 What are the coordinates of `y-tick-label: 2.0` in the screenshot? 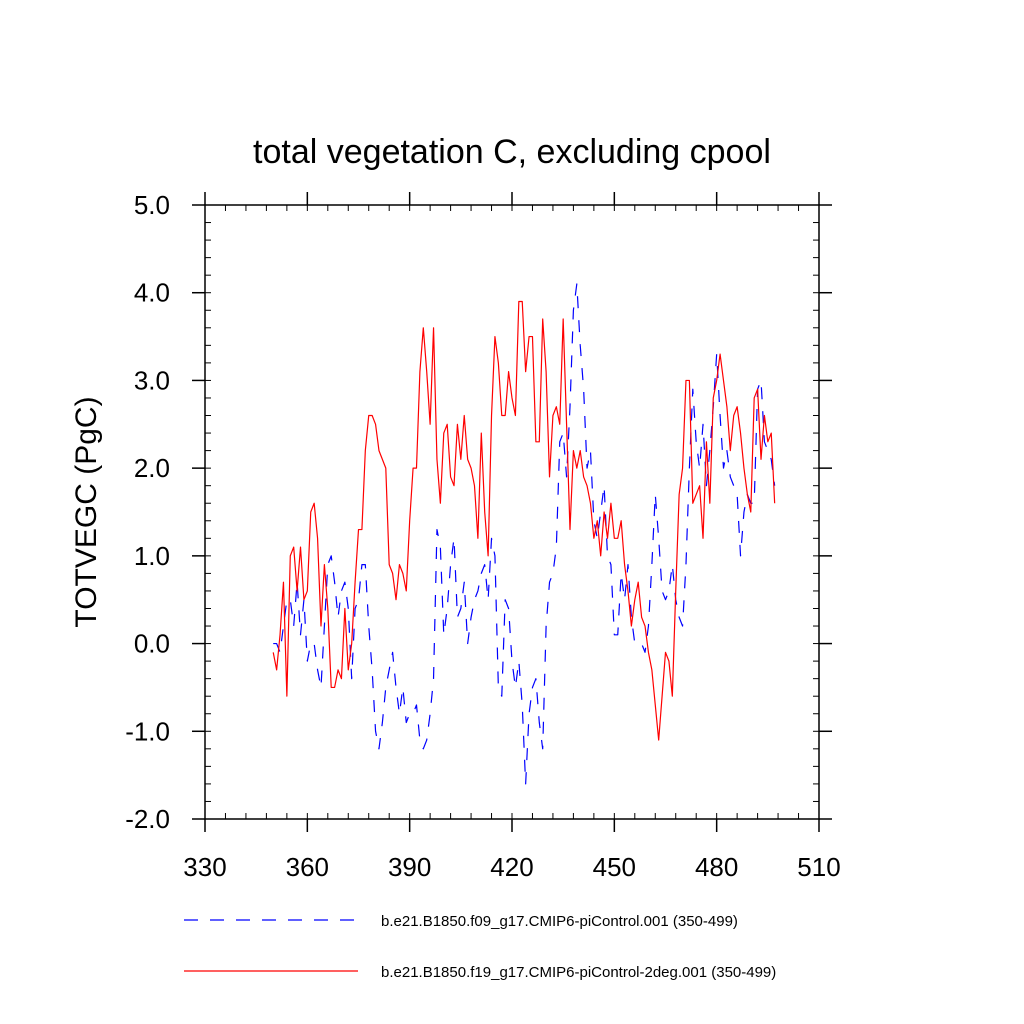 It's located at (152, 468).